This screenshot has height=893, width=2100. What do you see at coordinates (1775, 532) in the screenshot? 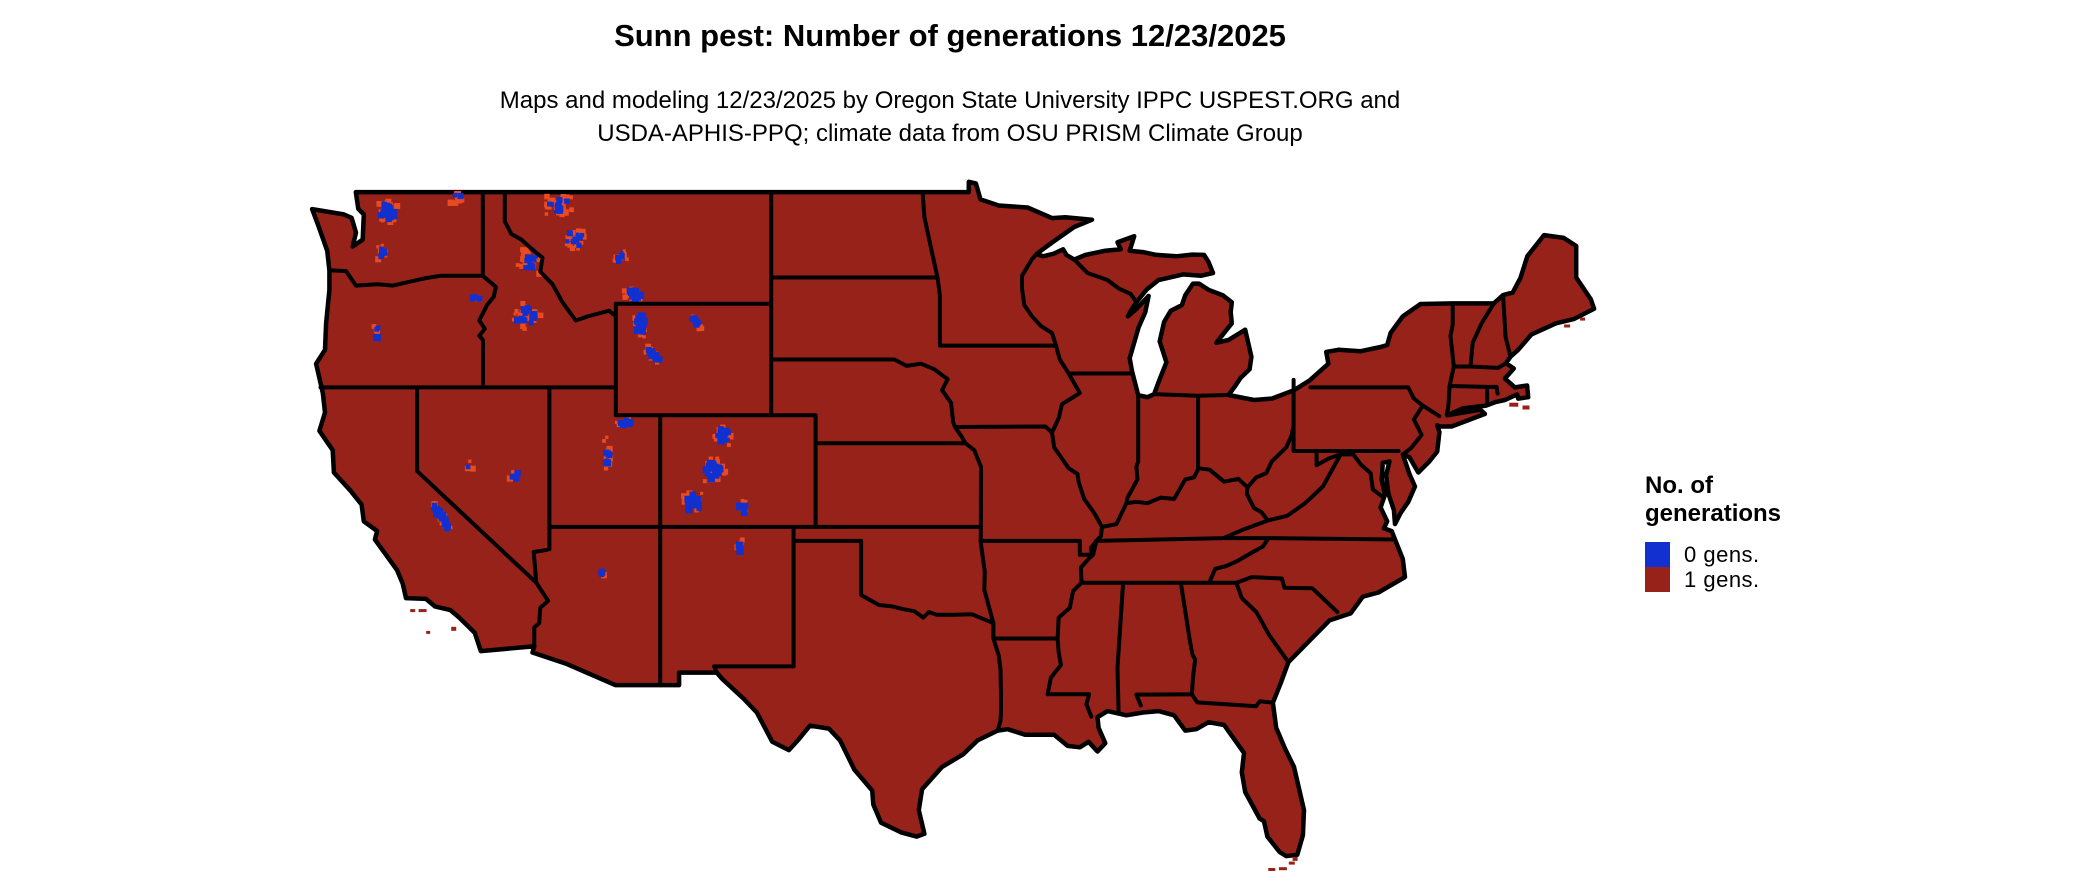
I see `map-legend: No. of generations 0 gens. 1 gens.` at bounding box center [1775, 532].